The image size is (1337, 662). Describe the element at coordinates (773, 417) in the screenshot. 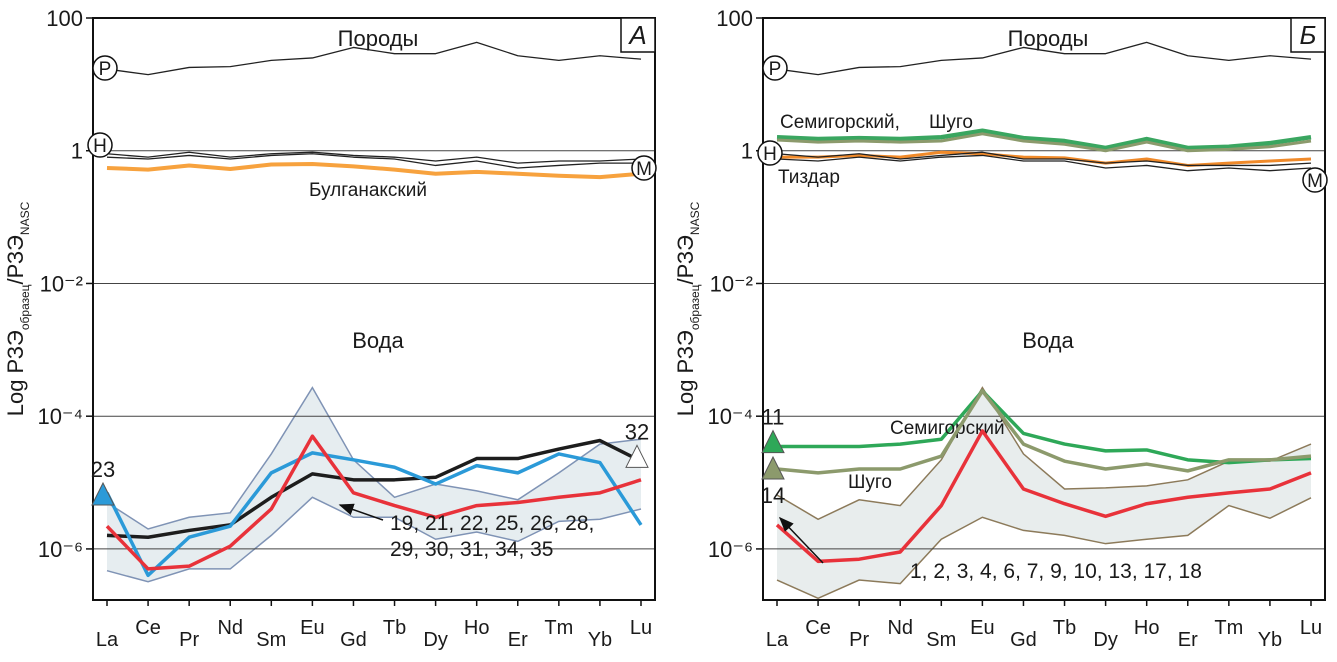

I see `marker-label: 11` at that location.